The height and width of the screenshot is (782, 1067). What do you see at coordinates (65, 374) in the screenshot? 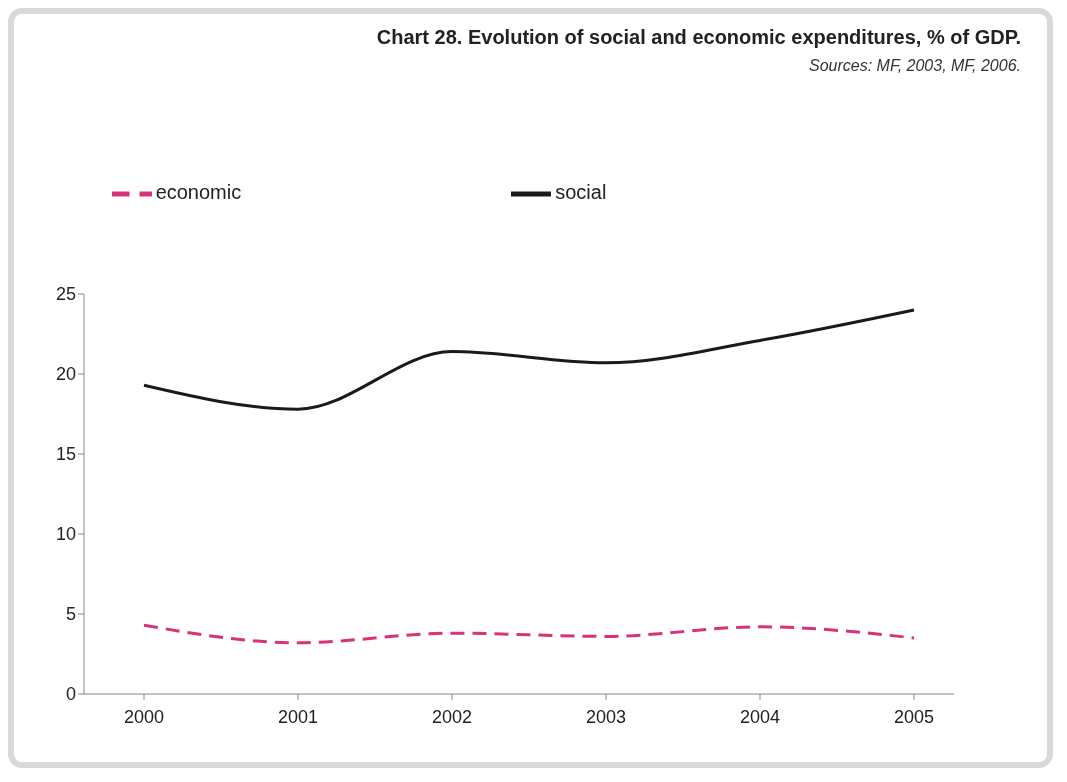
I see `y-tick-label: 20` at bounding box center [65, 374].